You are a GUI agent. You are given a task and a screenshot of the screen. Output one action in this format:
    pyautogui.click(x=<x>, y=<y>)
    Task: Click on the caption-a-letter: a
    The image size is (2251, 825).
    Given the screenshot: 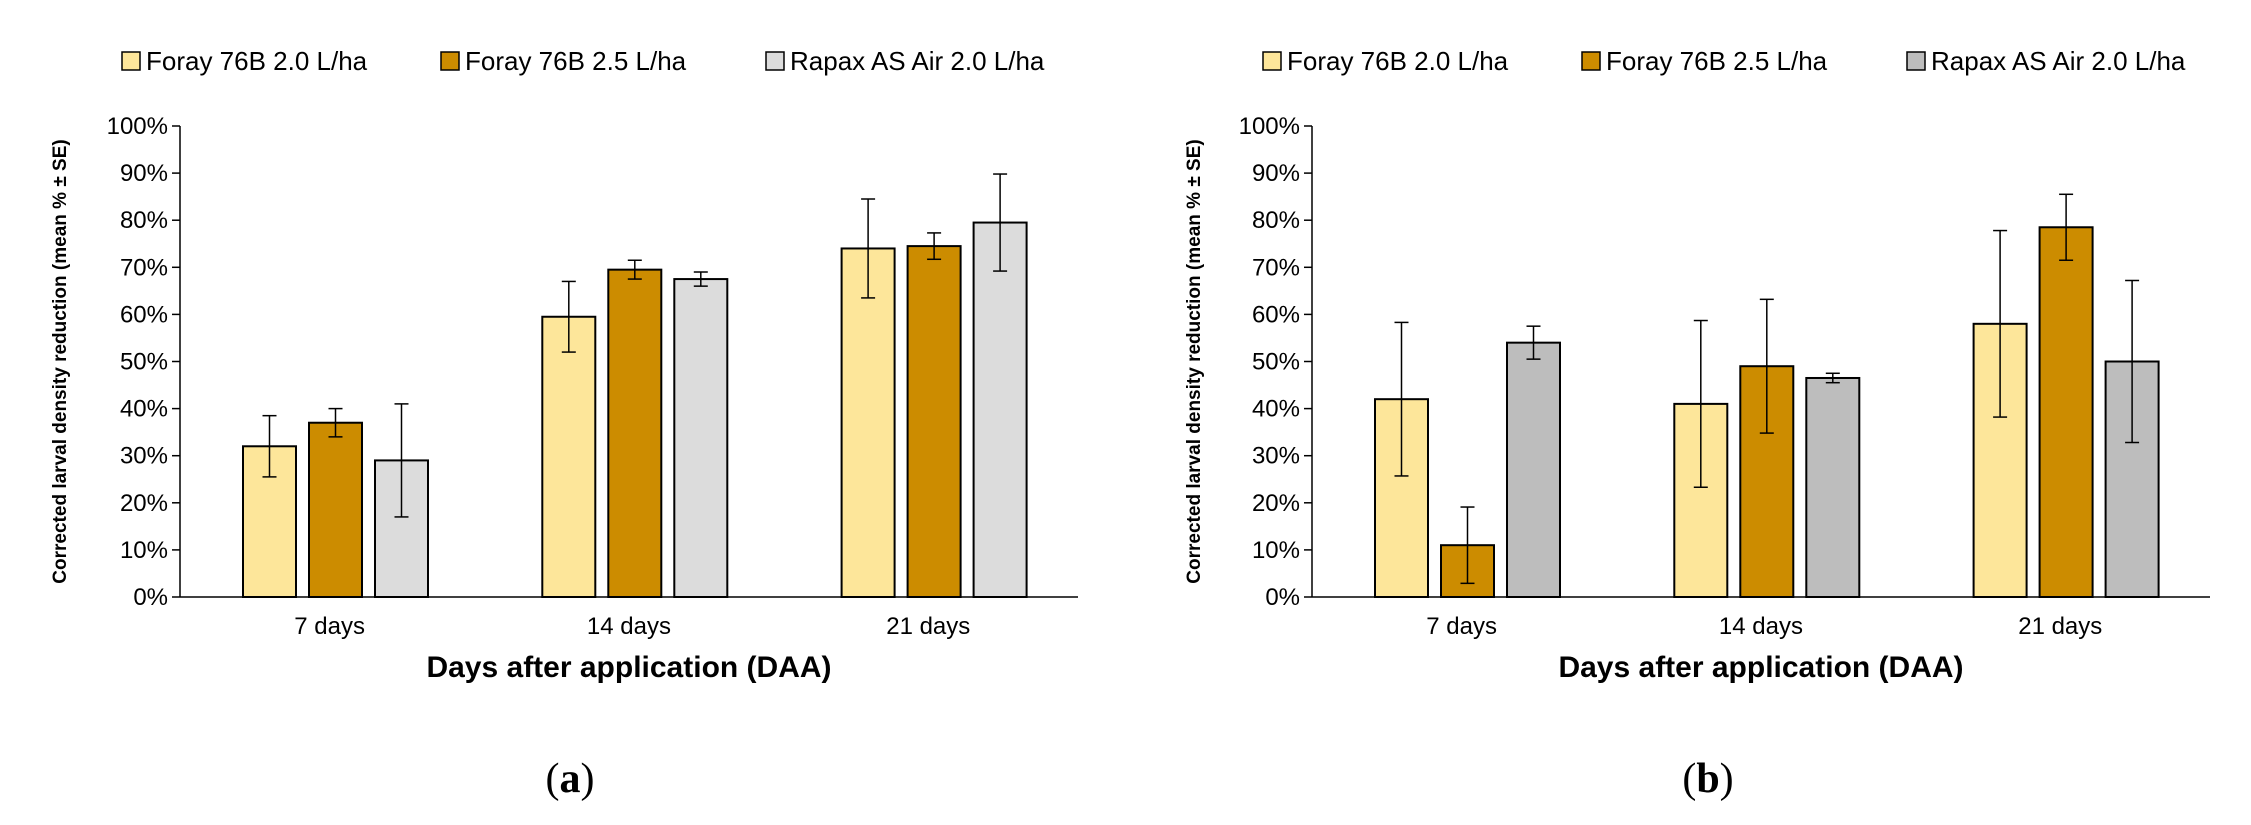 What is the action you would take?
    pyautogui.click(x=570, y=779)
    